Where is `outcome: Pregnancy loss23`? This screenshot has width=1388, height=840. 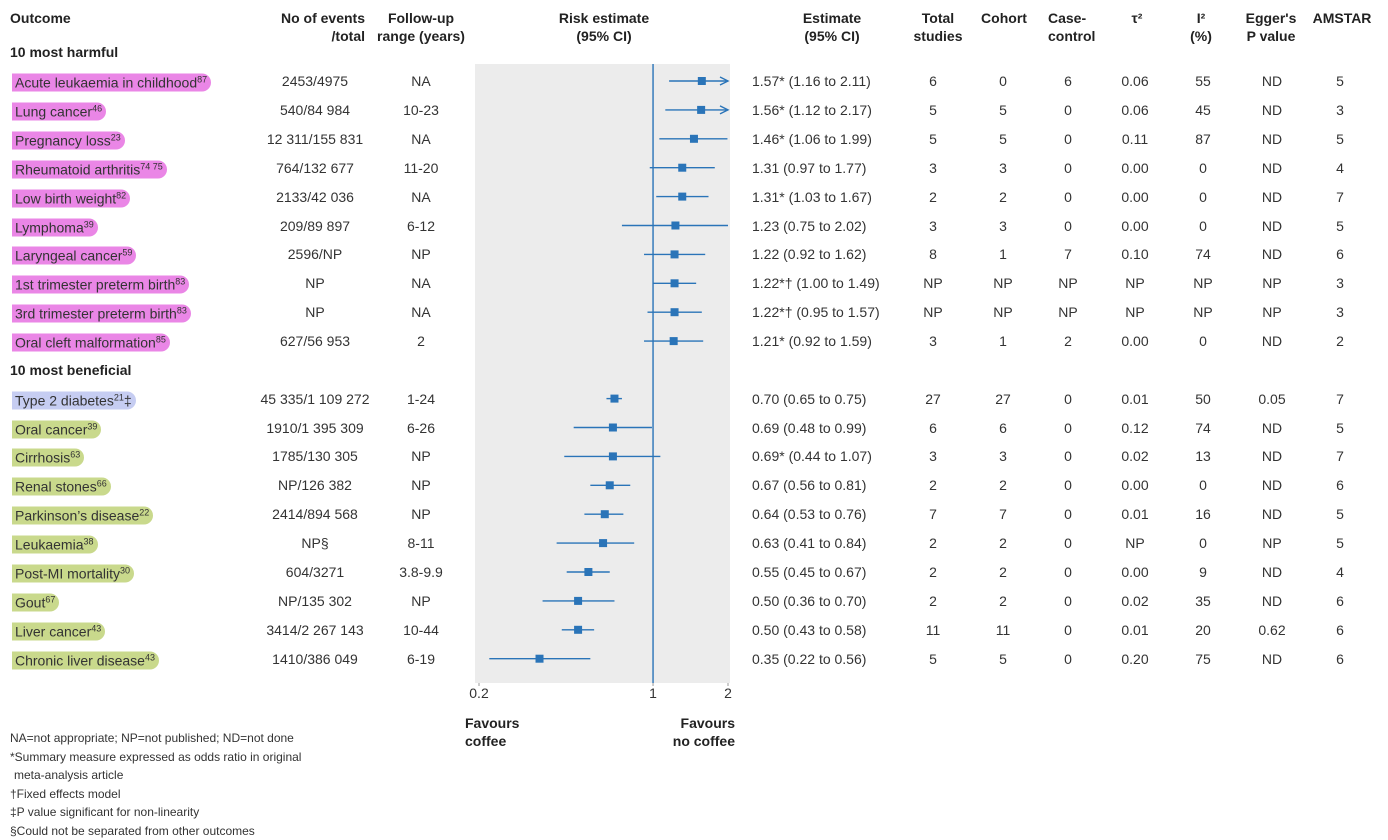 outcome: Pregnancy loss23 is located at coordinates (68, 139).